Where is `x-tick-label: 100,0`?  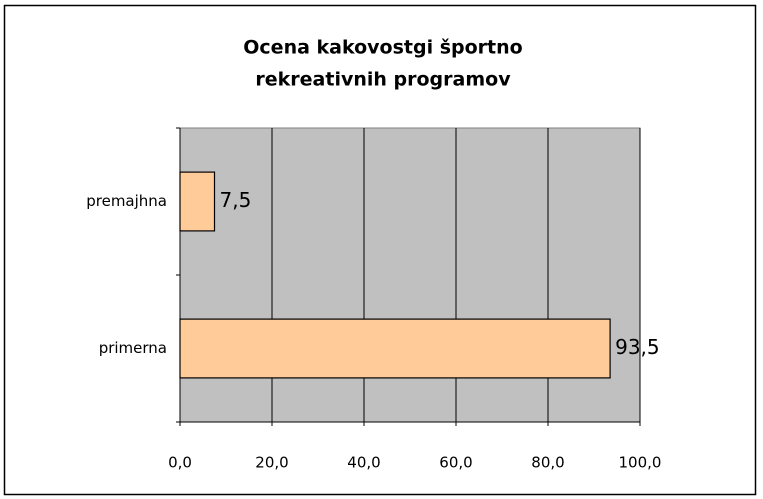
x-tick-label: 100,0 is located at coordinates (640, 463).